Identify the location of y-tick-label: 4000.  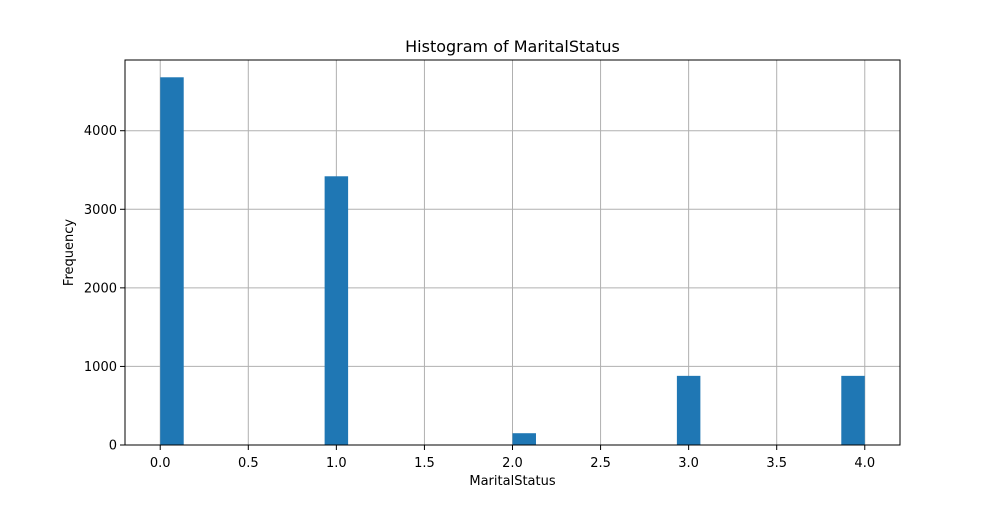
(100, 131).